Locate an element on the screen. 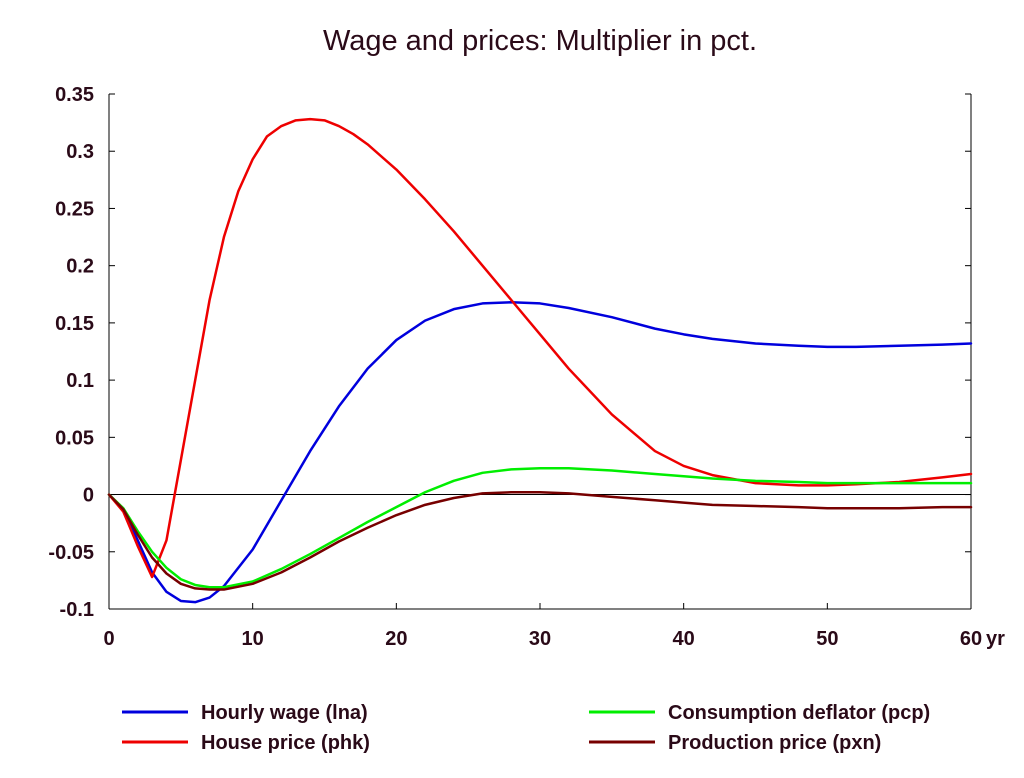 This screenshot has width=1024, height=778. x-tick-label: 50 is located at coordinates (827, 639).